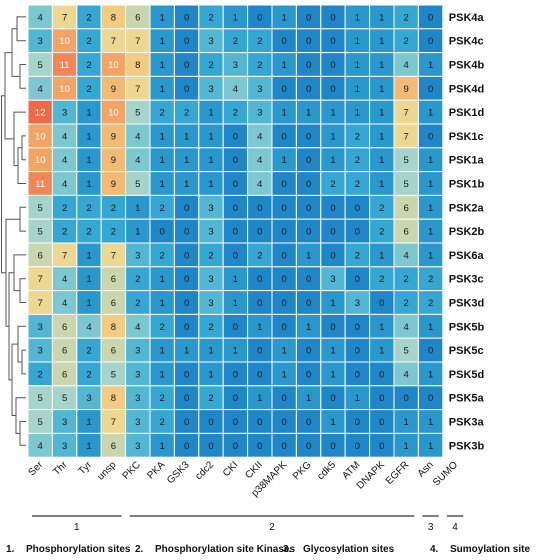 Image resolution: width=550 pixels, height=560 pixels. Describe the element at coordinates (466, 280) in the screenshot. I see `row-label: PSK3c` at that location.